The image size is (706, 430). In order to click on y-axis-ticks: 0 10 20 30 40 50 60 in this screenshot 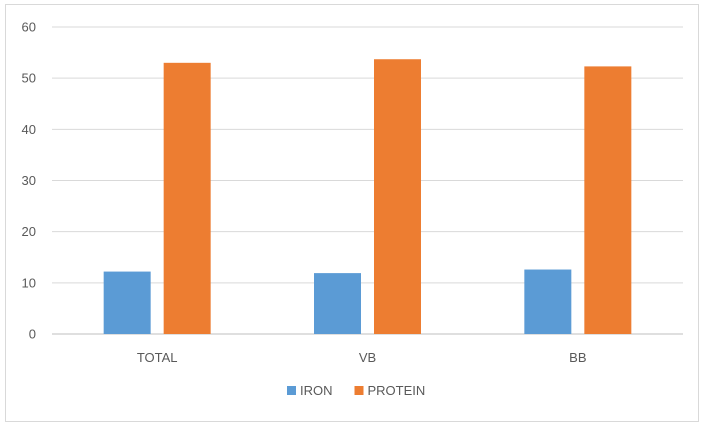, I will do `click(29, 181)`.